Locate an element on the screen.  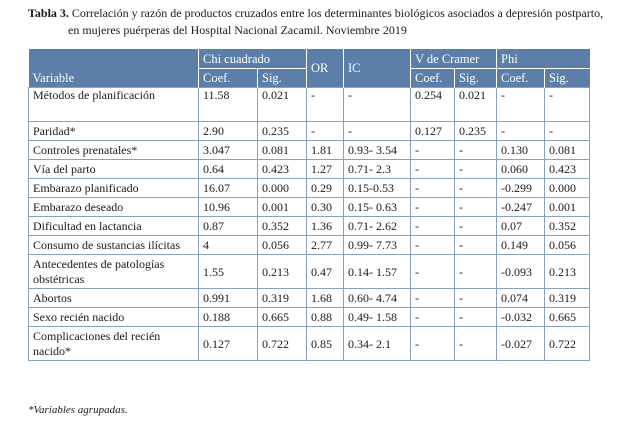
cell-ic: 0.71- 2.3 is located at coordinates (377, 169).